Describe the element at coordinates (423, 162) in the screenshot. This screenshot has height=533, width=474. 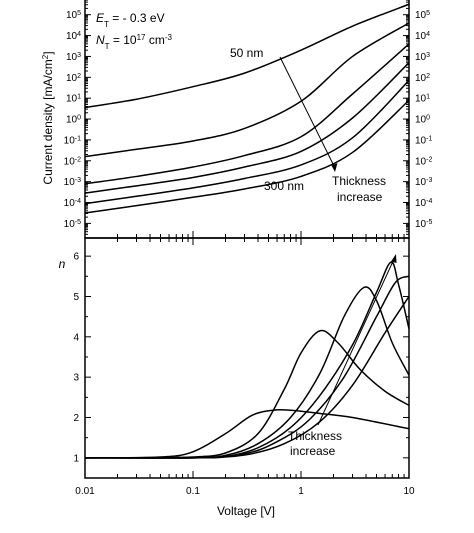
I see `top-y-tick-label-right: 10⁻²` at that location.